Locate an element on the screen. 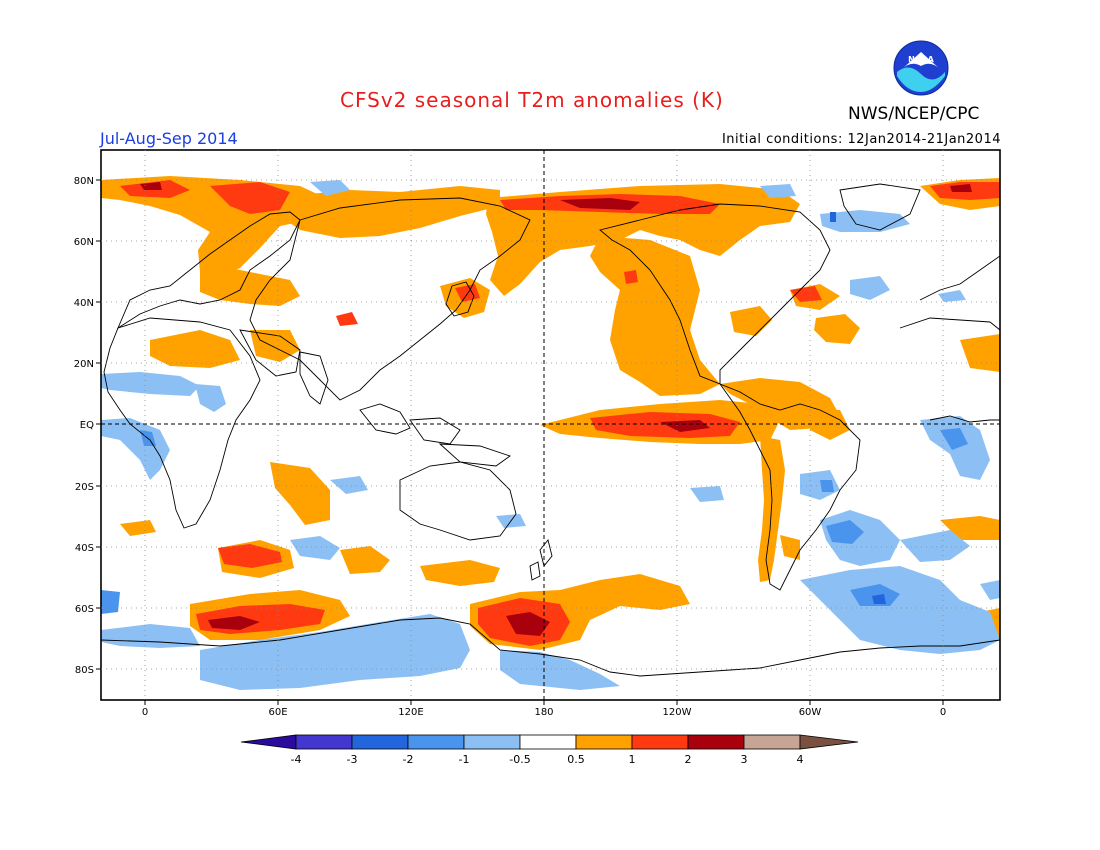 This screenshot has height=850, width=1100. colorbar-label: 0.5 is located at coordinates (576, 759).